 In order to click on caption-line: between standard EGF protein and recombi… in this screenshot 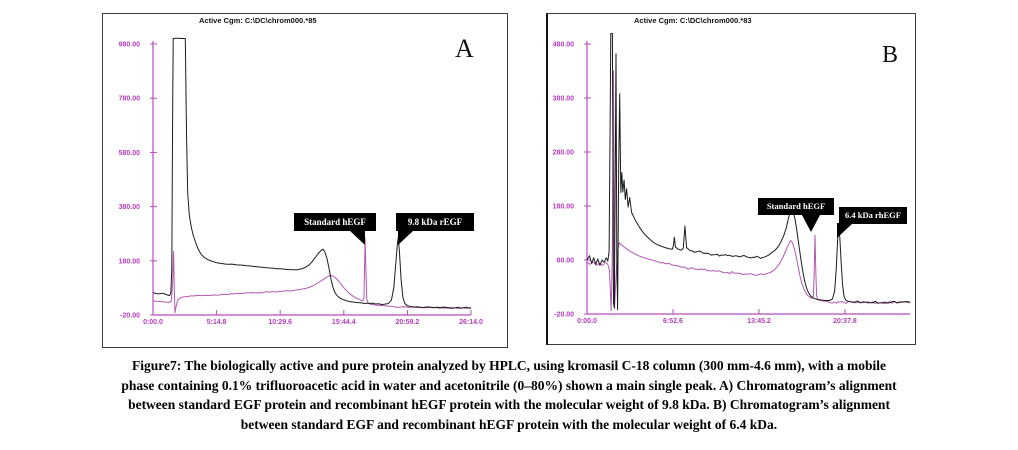, I will do `click(509, 404)`.